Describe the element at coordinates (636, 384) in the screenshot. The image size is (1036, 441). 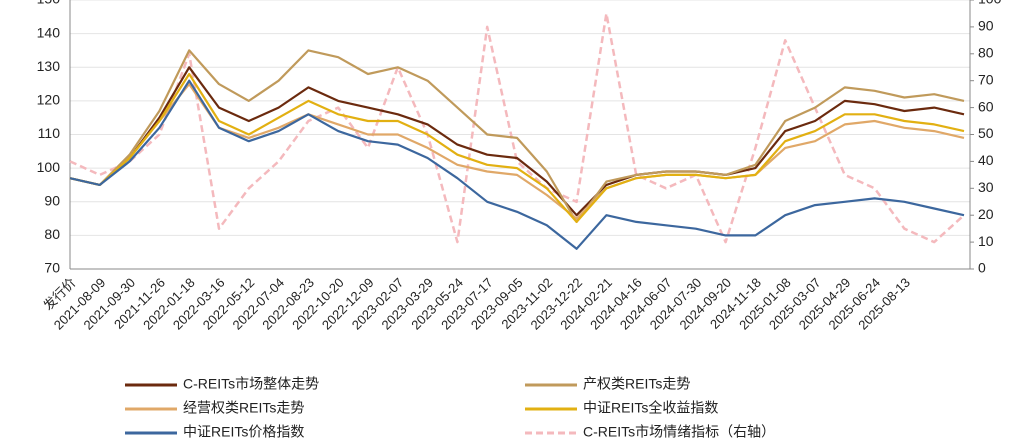
I see `legend-label: 产权类REITs走势` at that location.